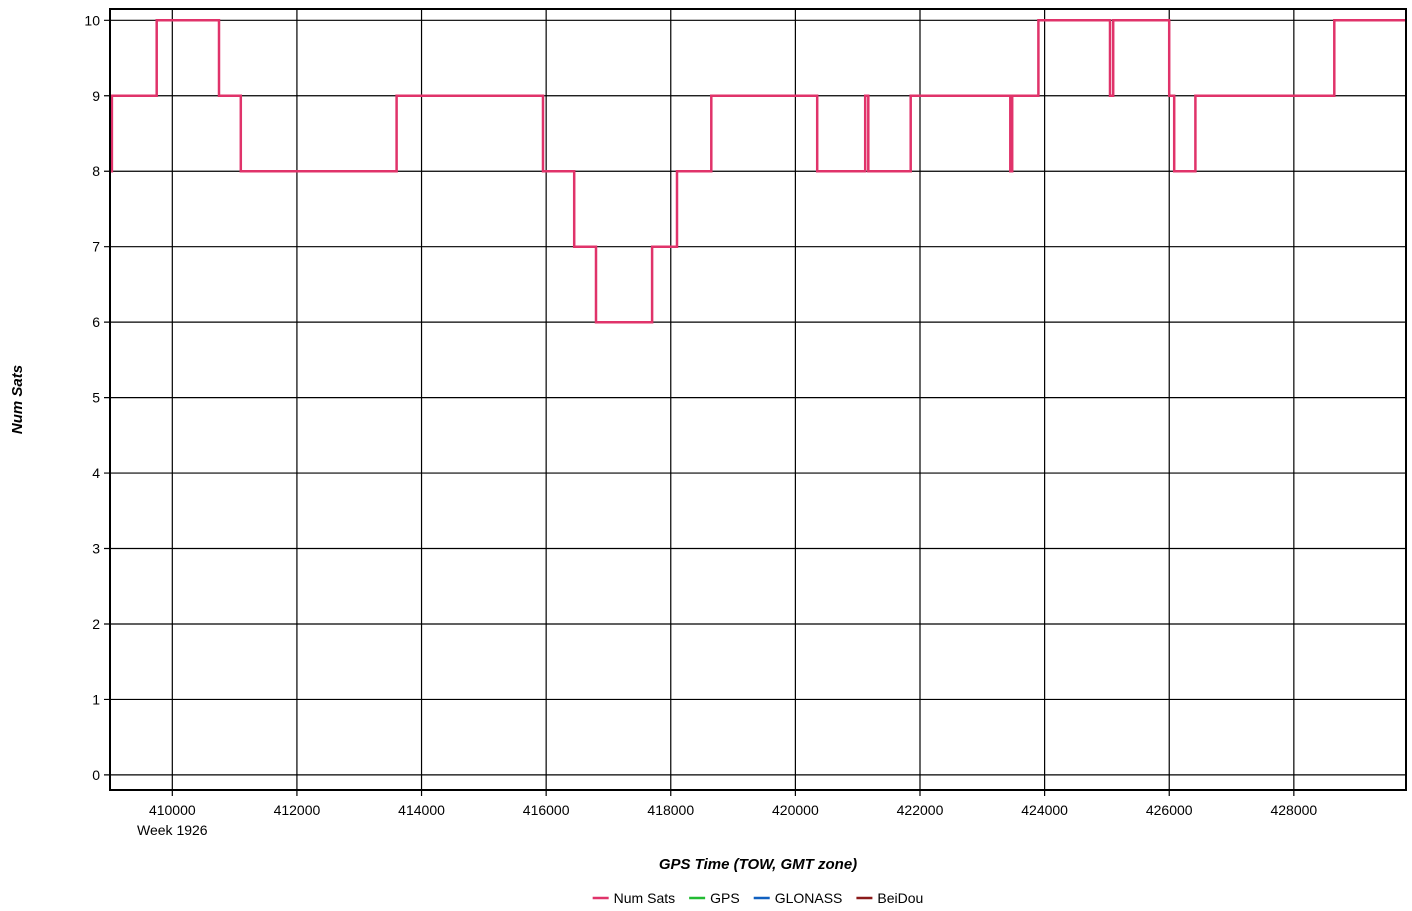 The width and height of the screenshot is (1412, 911). What do you see at coordinates (1169, 810) in the screenshot?
I see `x-tick-label: 426000` at bounding box center [1169, 810].